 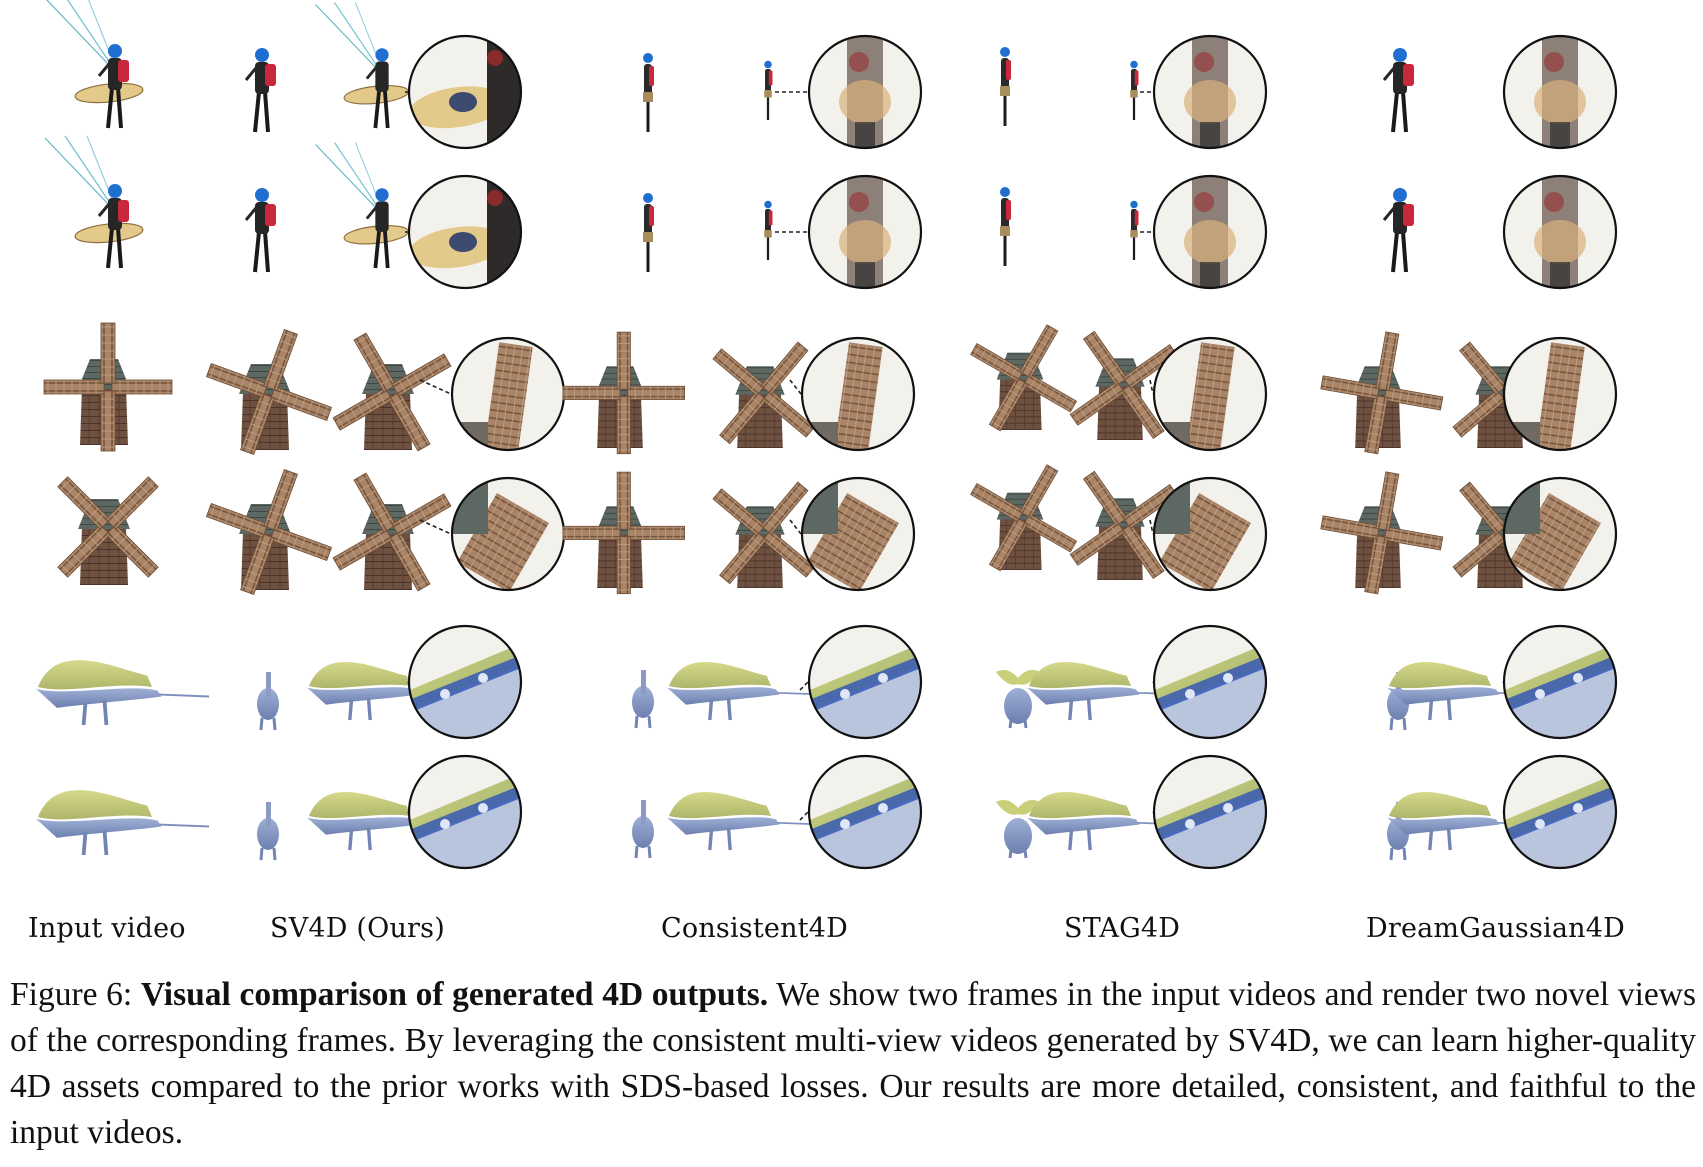 I want to click on row-3-dreamgaussian4d-zoom, so click(x=1560, y=394).